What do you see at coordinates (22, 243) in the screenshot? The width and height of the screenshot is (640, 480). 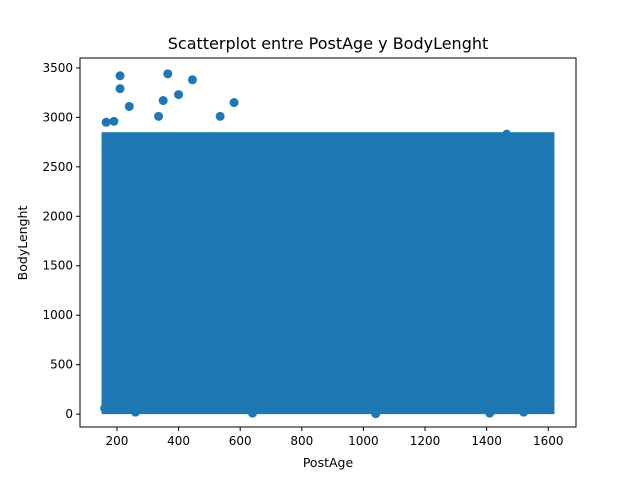 I see `y-axis-label: BodyLenght` at bounding box center [22, 243].